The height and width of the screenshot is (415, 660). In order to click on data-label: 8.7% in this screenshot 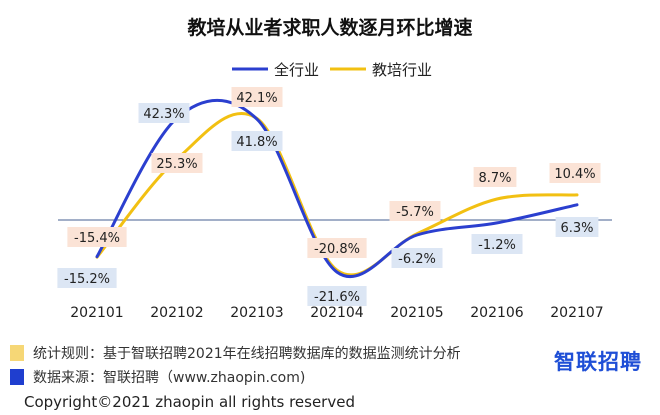, I will do `click(494, 178)`.